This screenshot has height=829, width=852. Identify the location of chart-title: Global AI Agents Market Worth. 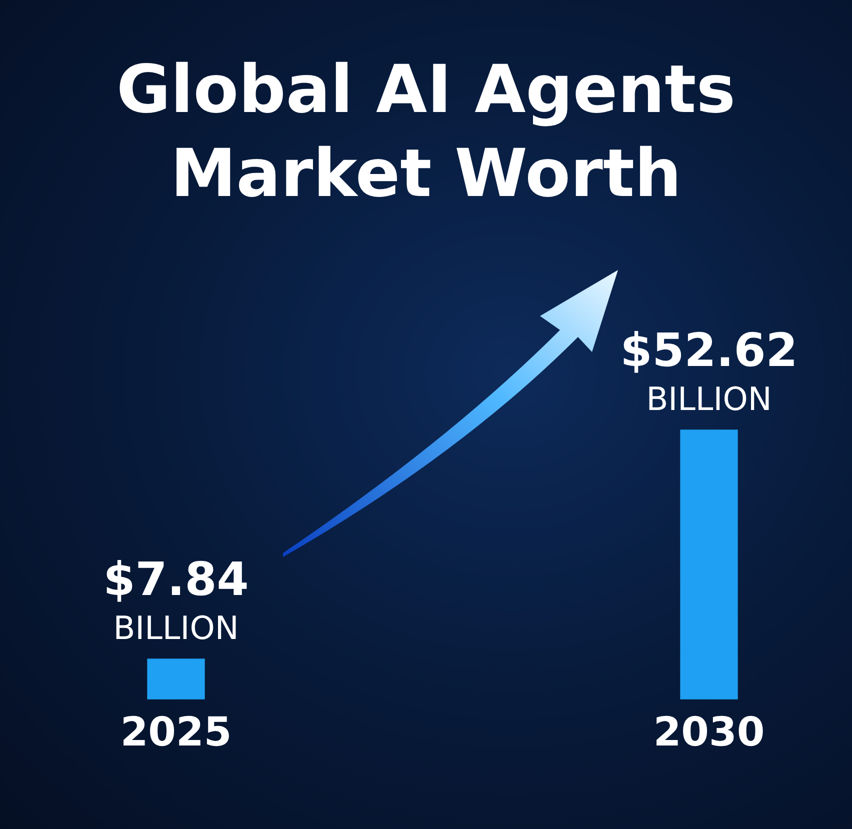
(426, 132).